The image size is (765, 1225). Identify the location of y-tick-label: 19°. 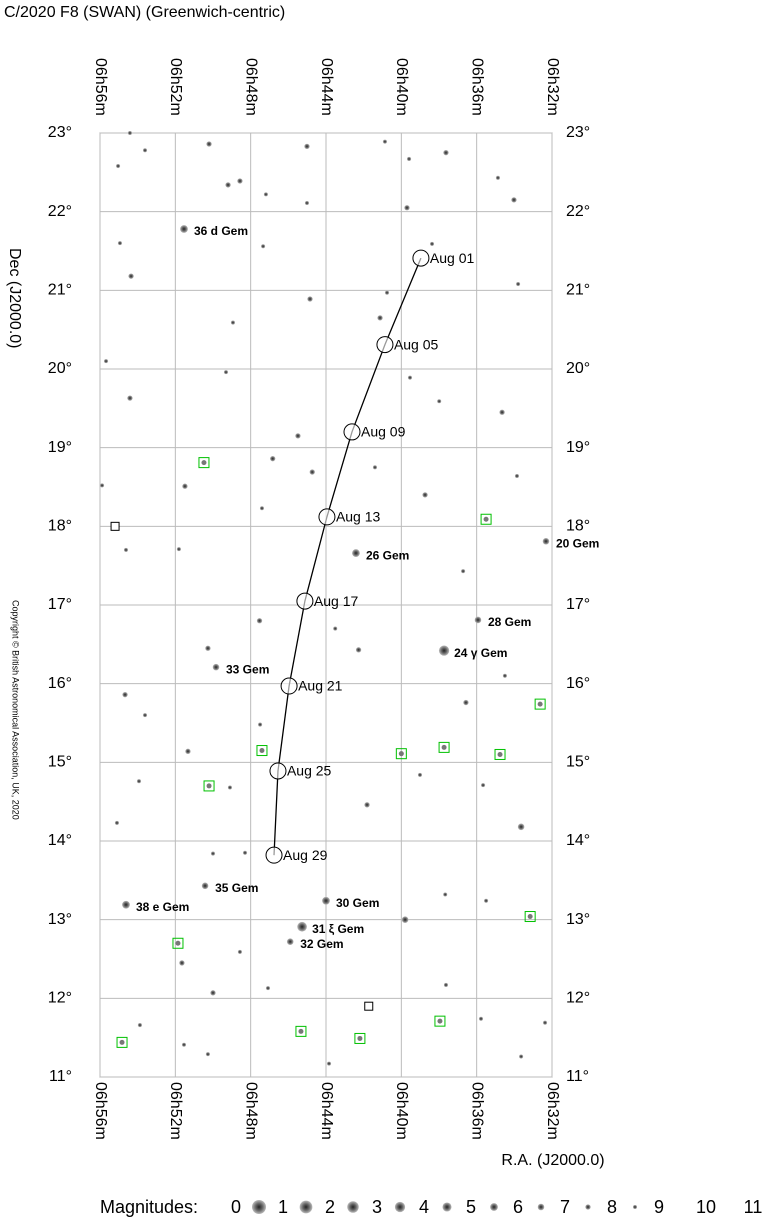
(60, 447).